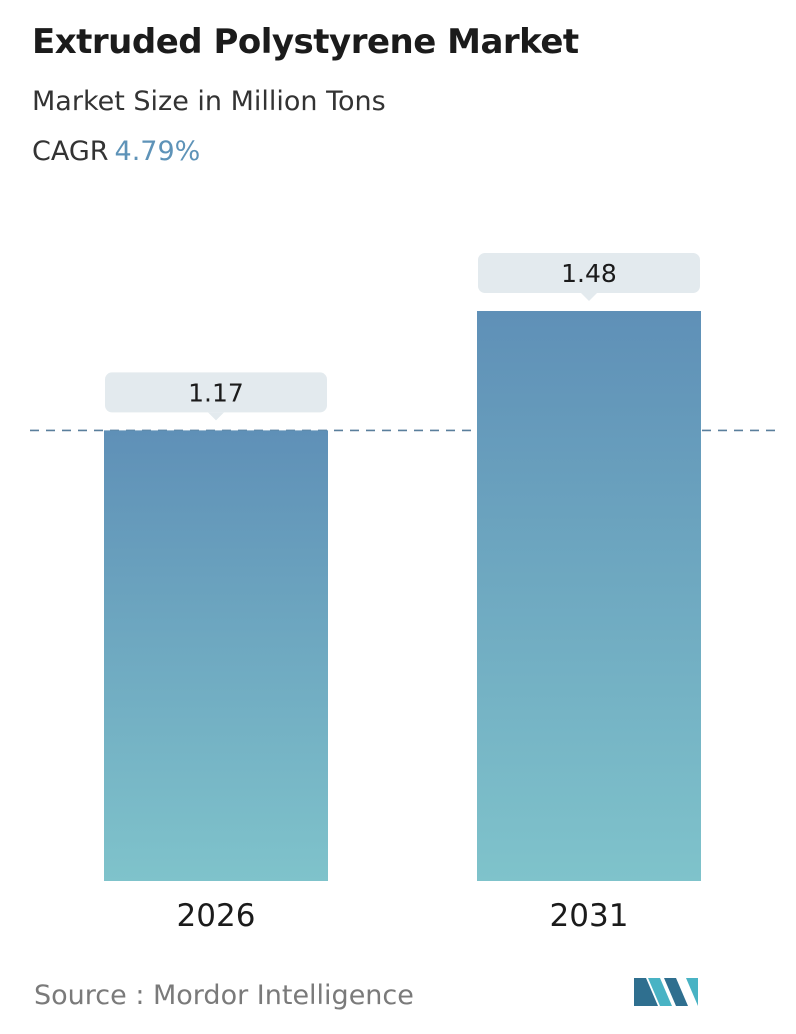  What do you see at coordinates (209, 101) in the screenshot?
I see `chart-subtitle: Market Size in Million Tons` at bounding box center [209, 101].